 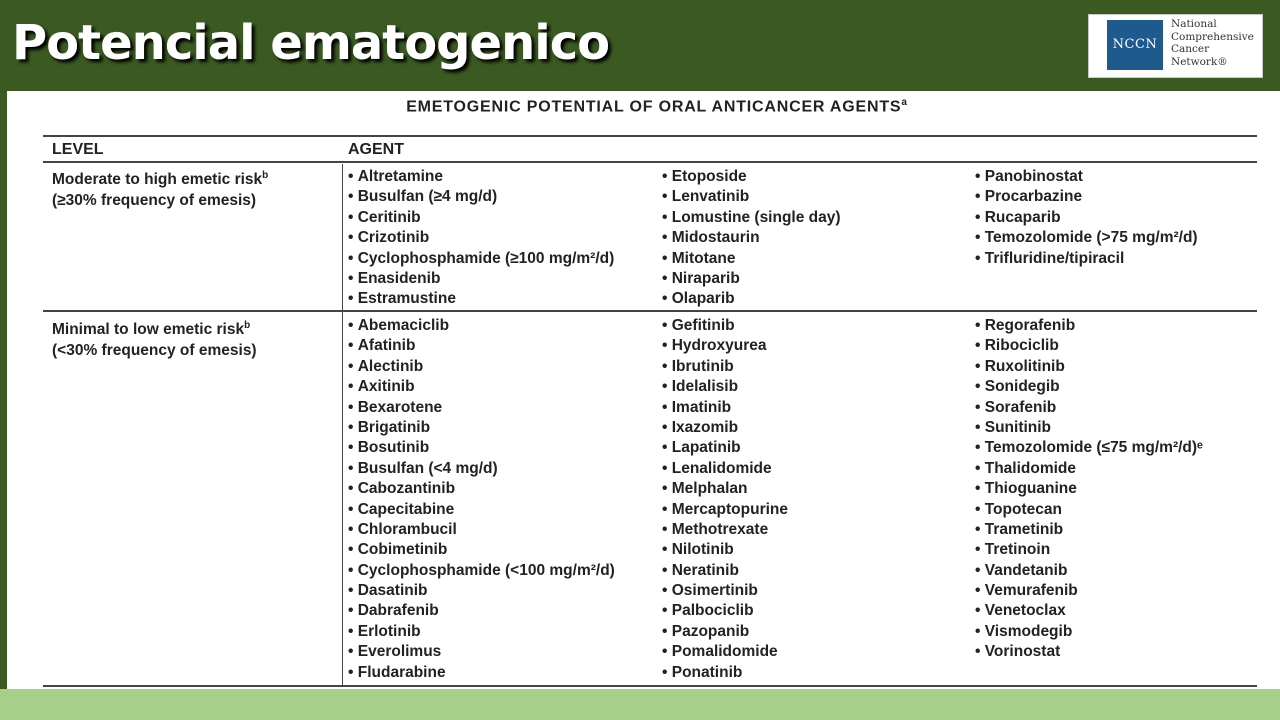 I want to click on agent-item: Fludarabine, so click(x=481, y=673).